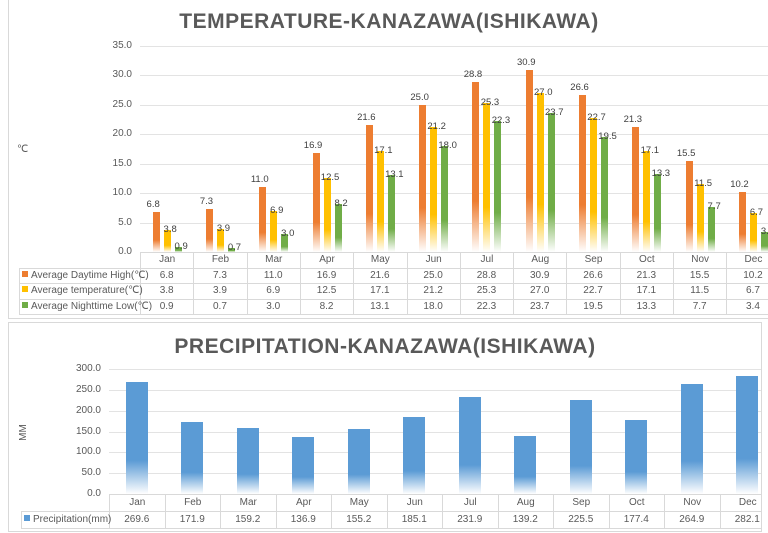 The height and width of the screenshot is (533, 768). I want to click on x-tick-label: May, so click(379, 283).